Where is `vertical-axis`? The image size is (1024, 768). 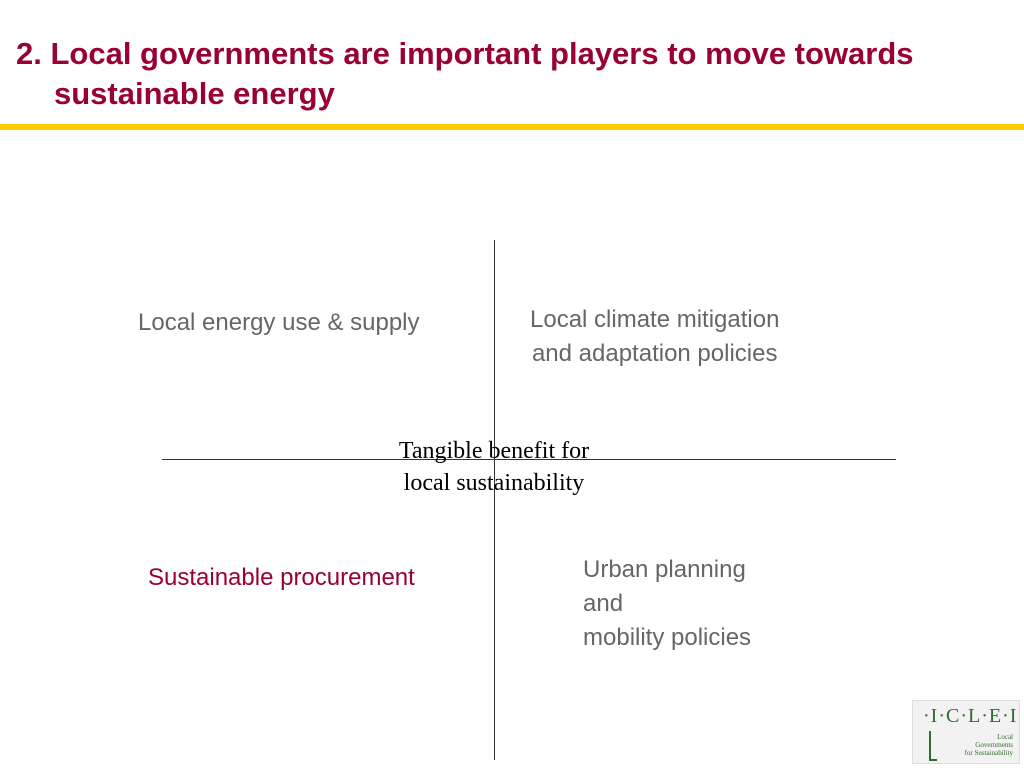 vertical-axis is located at coordinates (494, 500).